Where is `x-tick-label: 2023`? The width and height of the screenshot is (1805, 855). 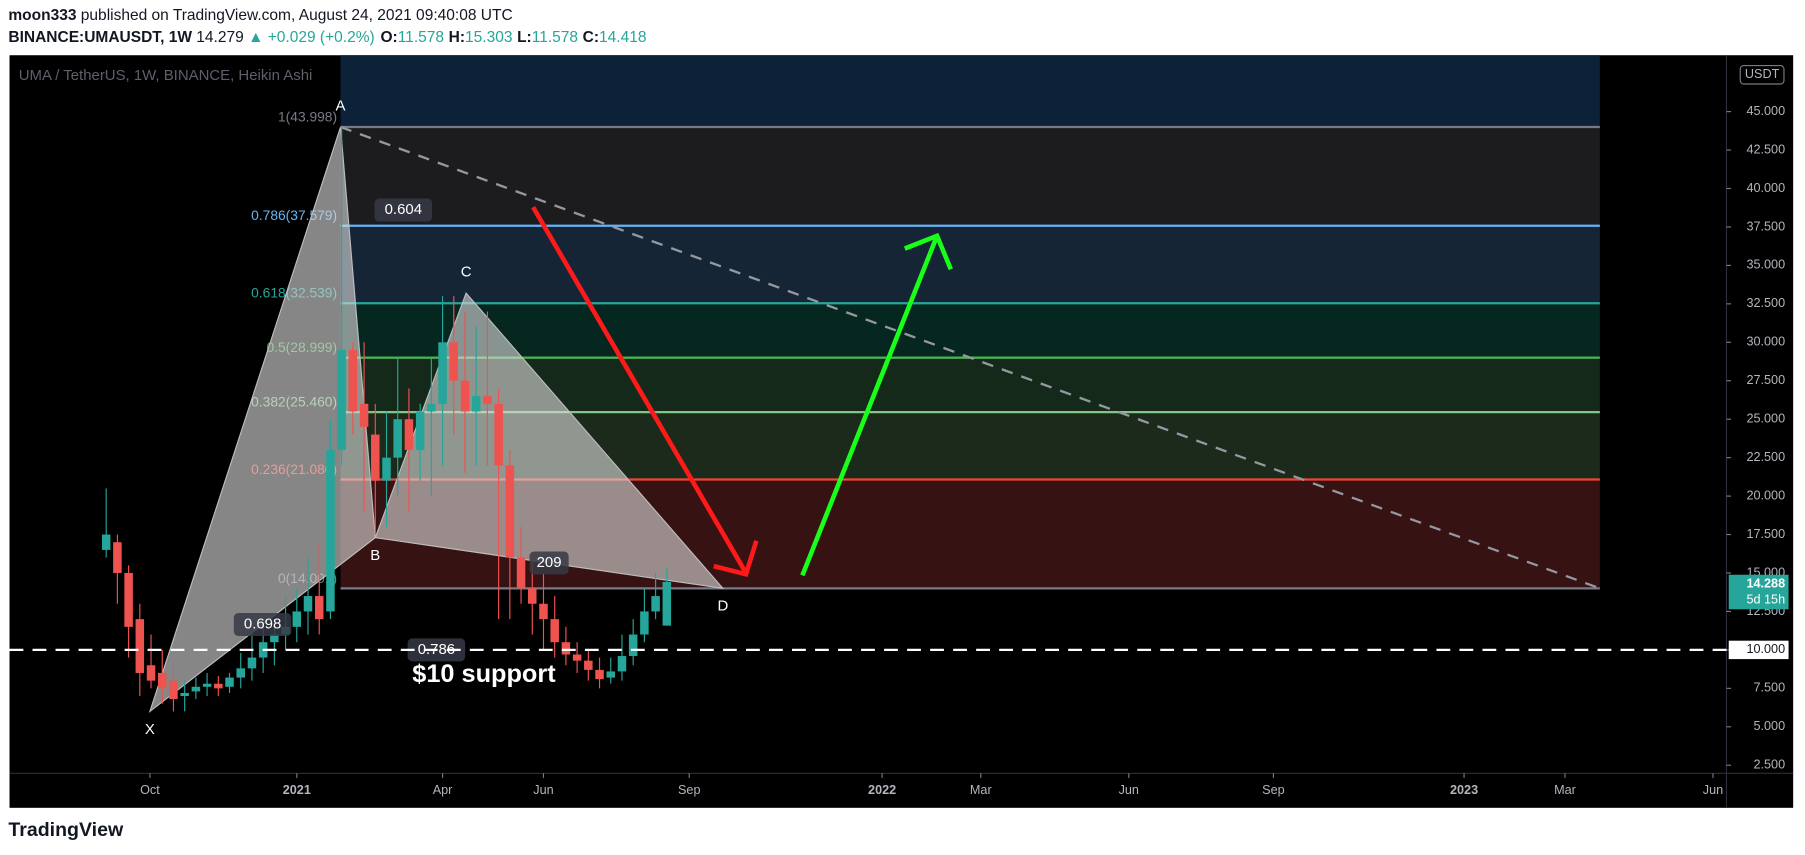 x-tick-label: 2023 is located at coordinates (1464, 790).